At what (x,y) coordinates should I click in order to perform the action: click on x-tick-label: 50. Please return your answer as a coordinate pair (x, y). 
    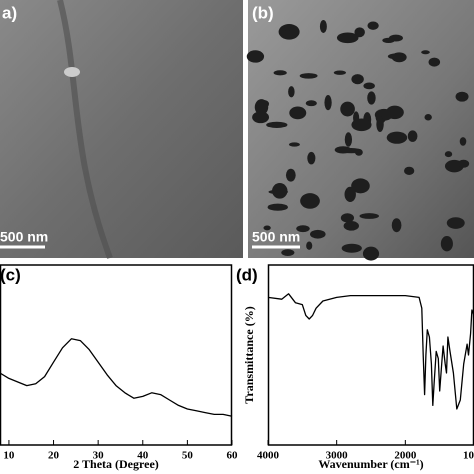
    Looking at the image, I should click on (188, 456).